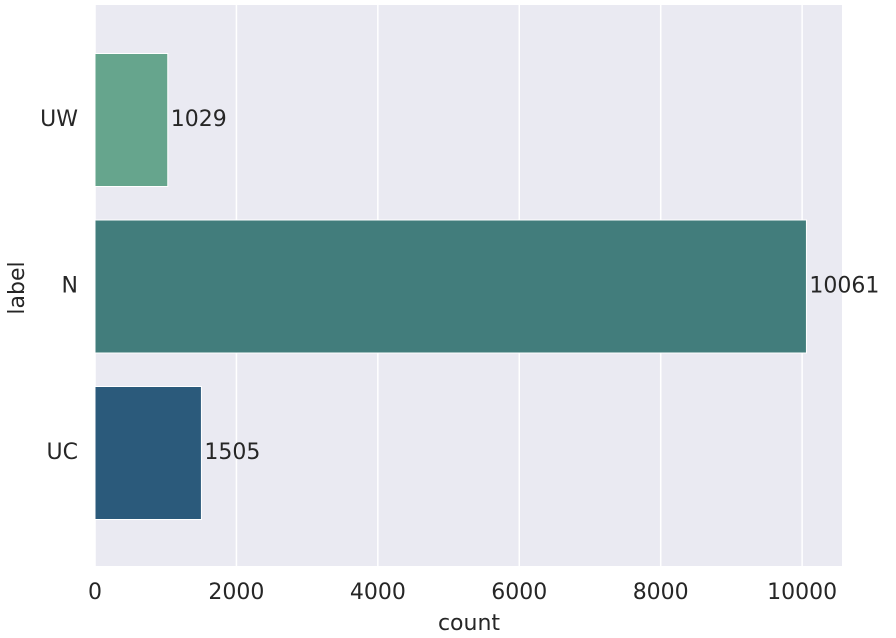 Image resolution: width=896 pixels, height=638 pixels. What do you see at coordinates (802, 592) in the screenshot?
I see `x-tick-label: 10000` at bounding box center [802, 592].